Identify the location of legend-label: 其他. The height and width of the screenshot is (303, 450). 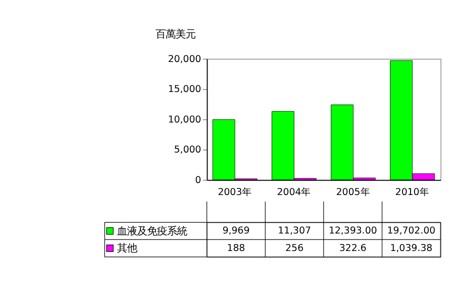
(126, 248).